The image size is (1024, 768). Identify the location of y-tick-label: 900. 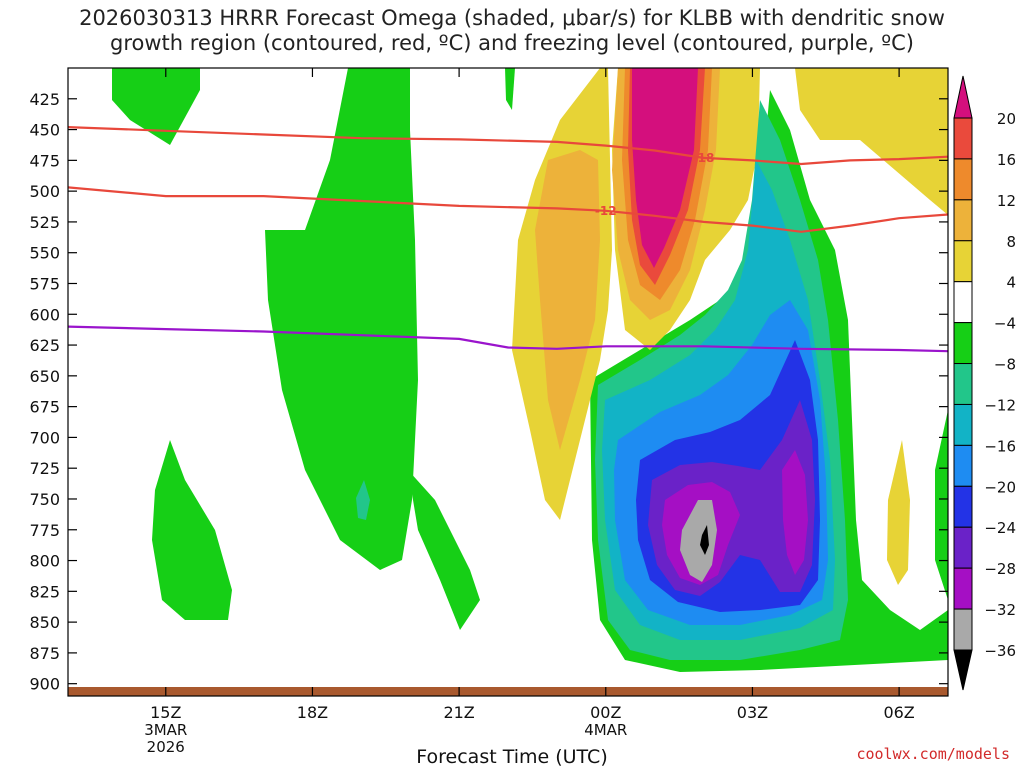
(44, 684).